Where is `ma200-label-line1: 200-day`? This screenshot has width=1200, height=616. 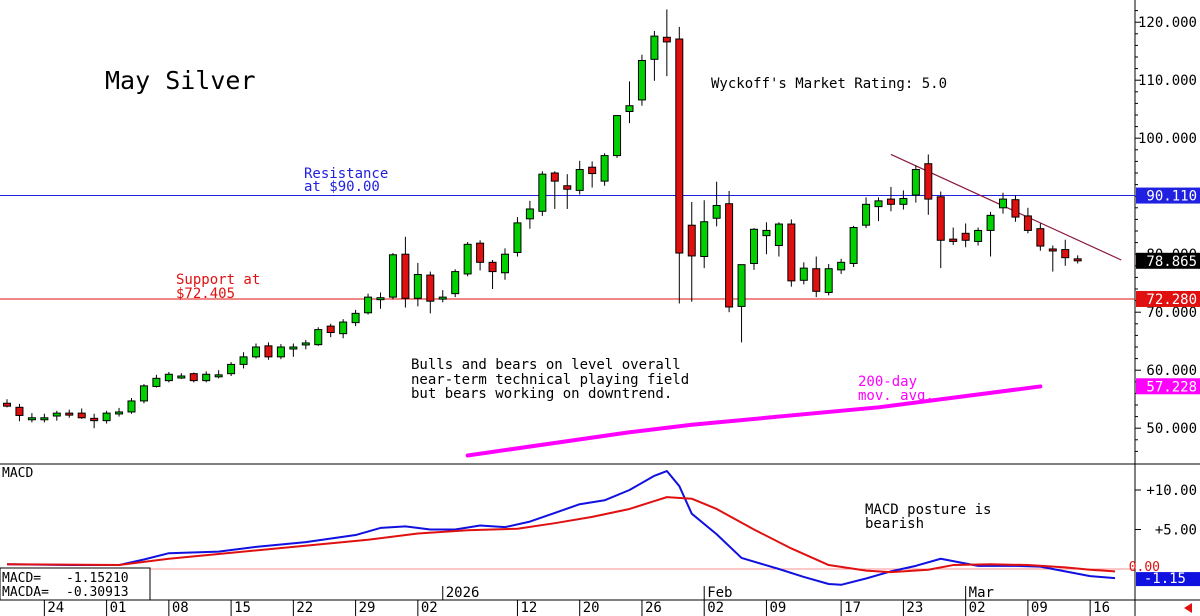
ma200-label-line1: 200-day is located at coordinates (887, 382).